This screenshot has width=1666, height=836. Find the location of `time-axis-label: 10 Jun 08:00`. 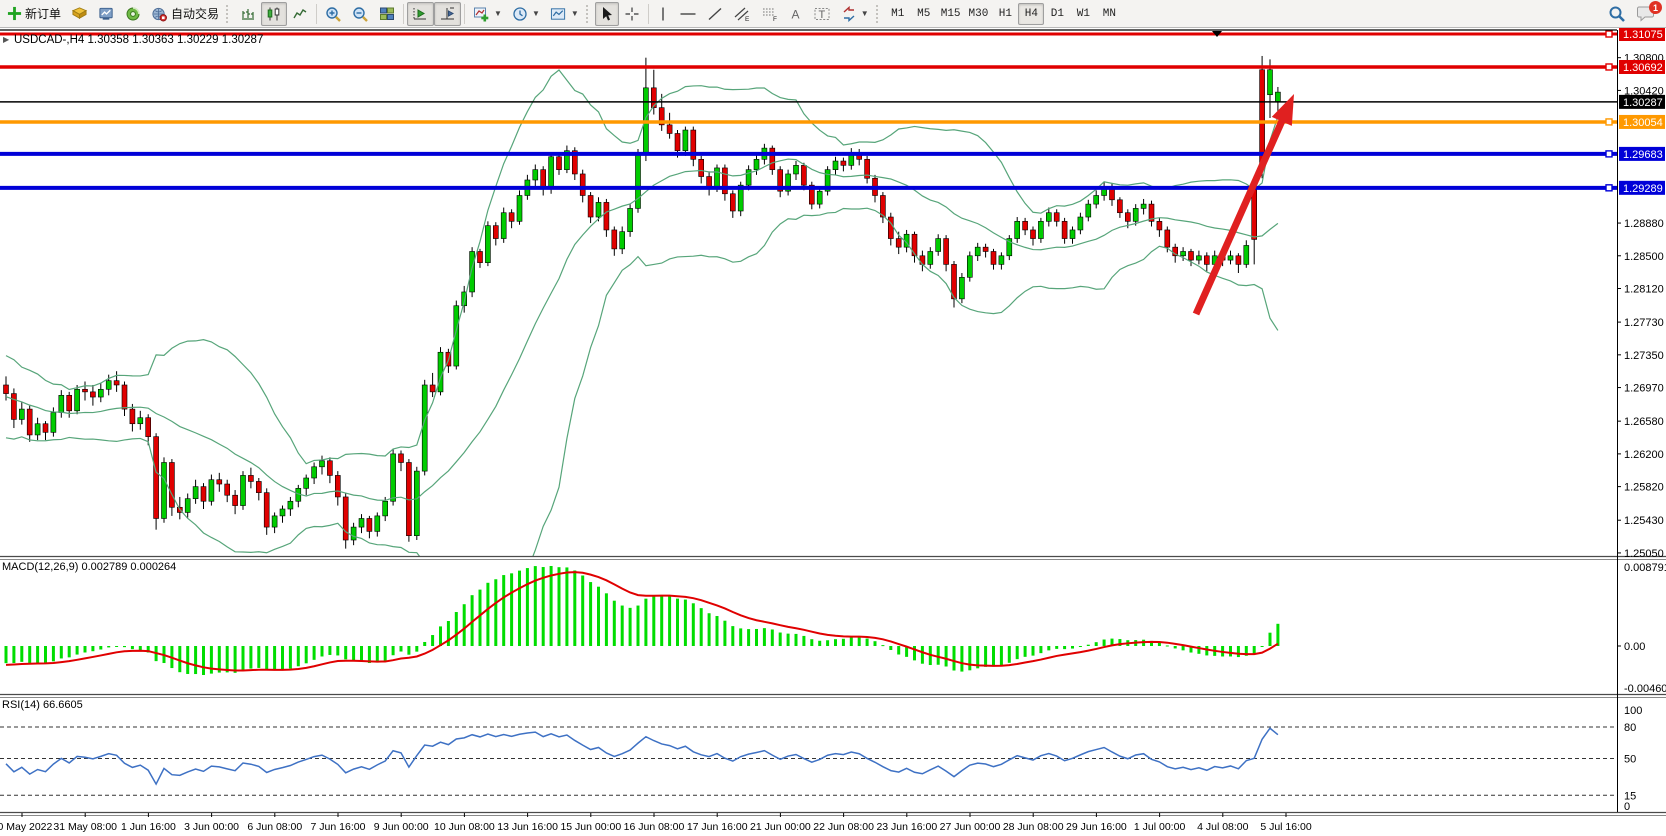

time-axis-label: 10 Jun 08:00 is located at coordinates (464, 827).